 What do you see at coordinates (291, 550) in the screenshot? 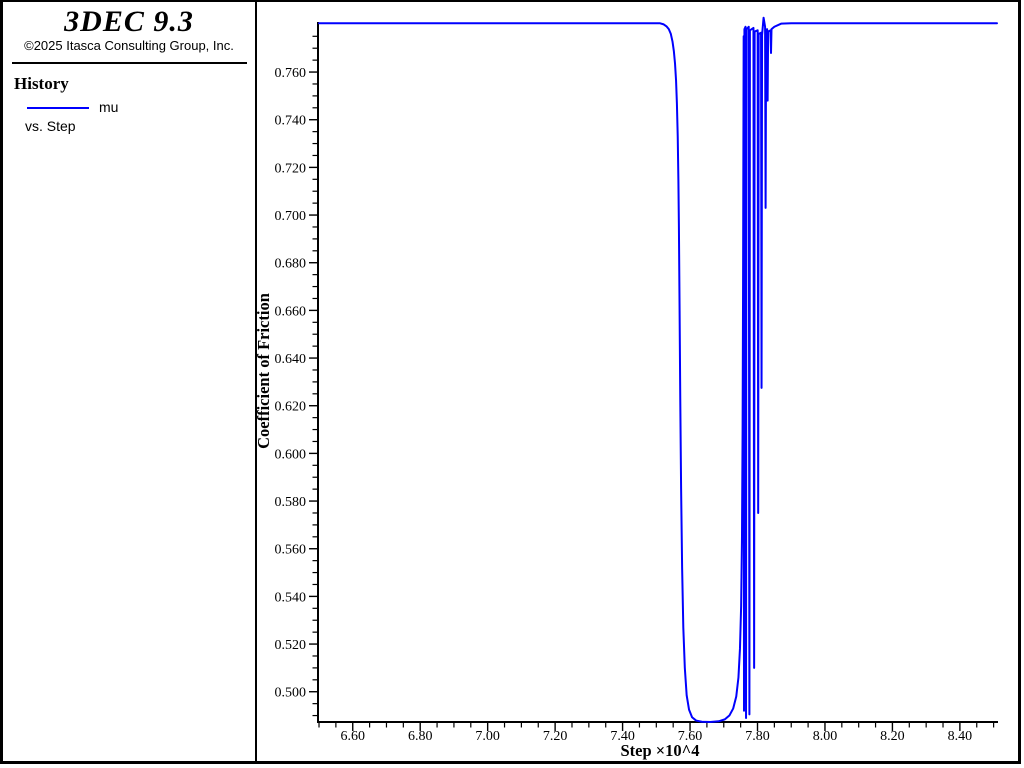
I see `y-tick-label: 0.560` at bounding box center [291, 550].